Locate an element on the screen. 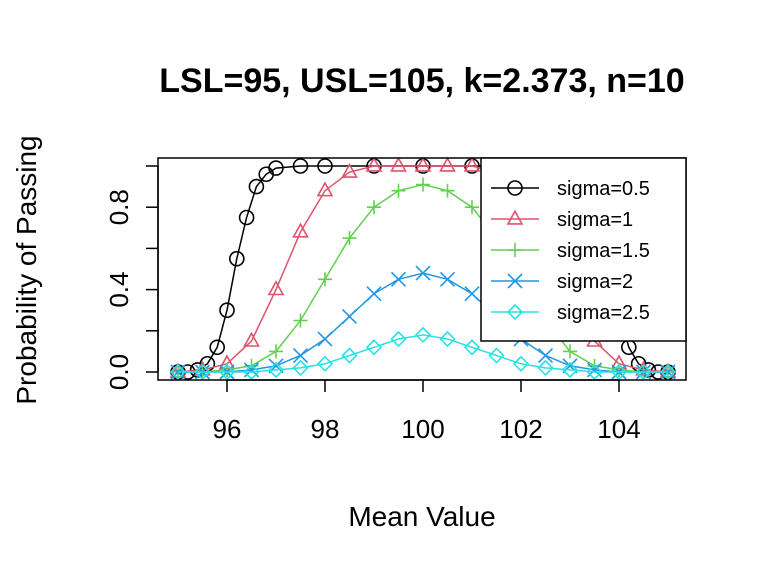 This screenshot has width=768, height=576. legend-label: sigma=1.5 is located at coordinates (603, 251).